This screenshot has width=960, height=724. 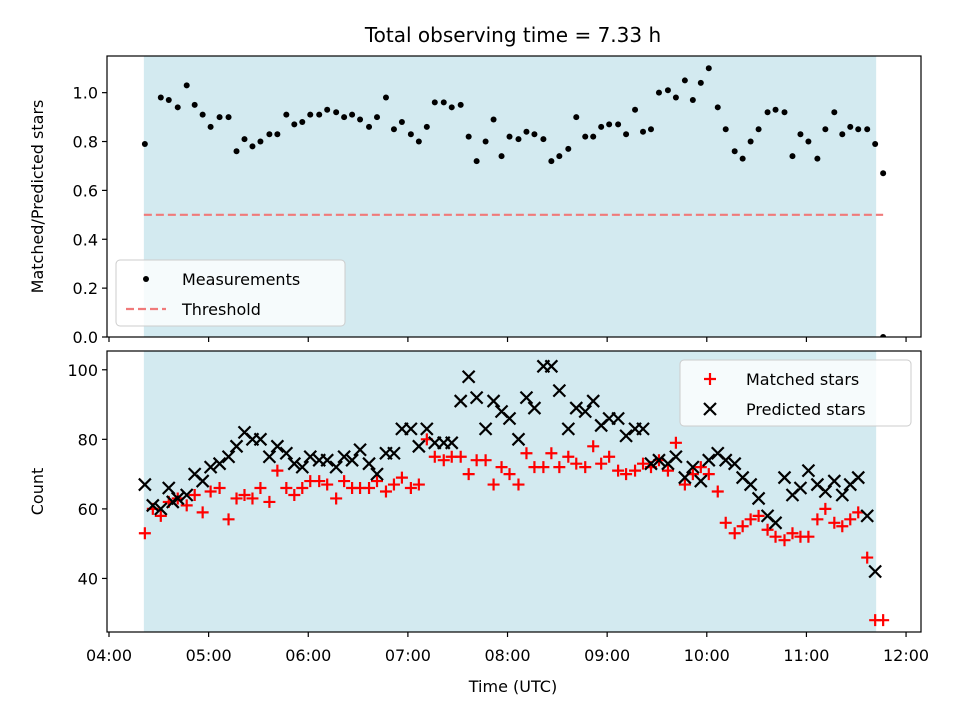 I want to click on x-tick-label: 12:00, so click(x=906, y=655).